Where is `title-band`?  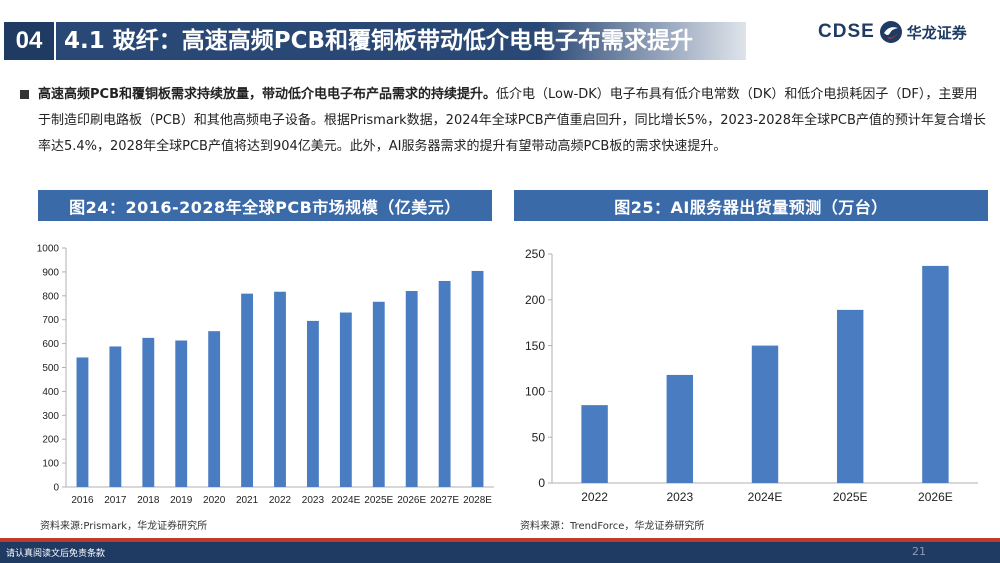
title-band is located at coordinates (401, 41).